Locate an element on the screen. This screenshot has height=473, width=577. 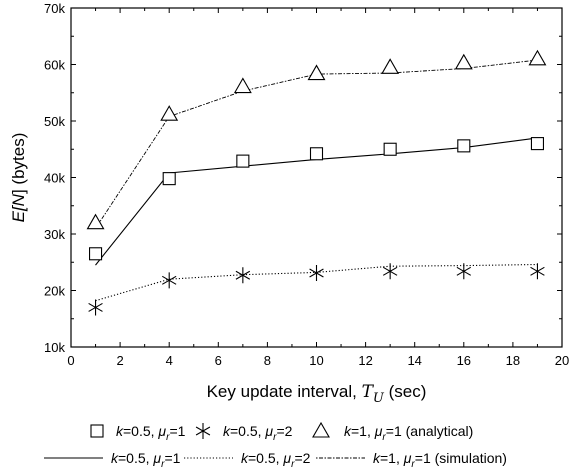
x-axis-title: Key update interval, TU (sec) is located at coordinates (317, 394).